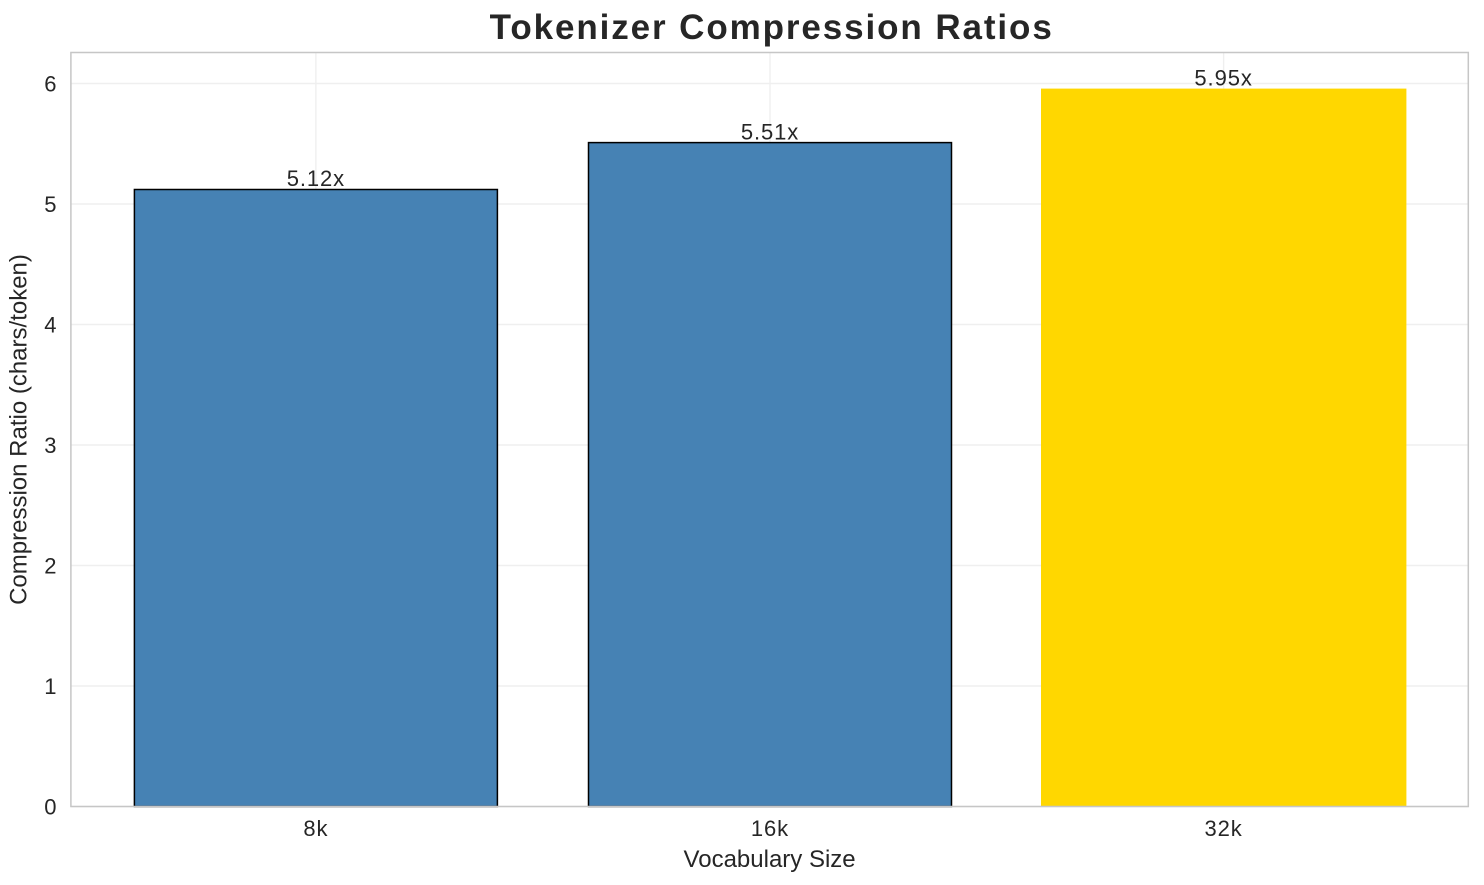 The image size is (1484, 885). Describe the element at coordinates (19, 429) in the screenshot. I see `svg-text:Compression Ratio (chars/token: Compression Ratio (chars/token)` at that location.